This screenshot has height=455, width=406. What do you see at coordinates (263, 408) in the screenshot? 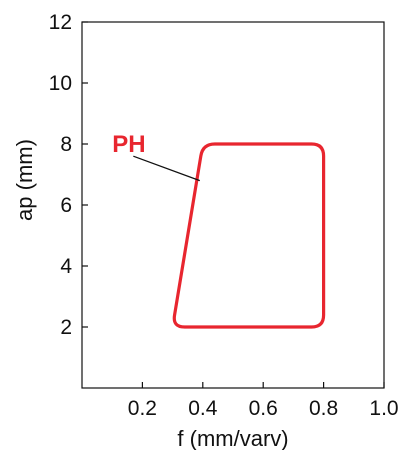
I see `x-tick-label: 0.6` at bounding box center [263, 408].